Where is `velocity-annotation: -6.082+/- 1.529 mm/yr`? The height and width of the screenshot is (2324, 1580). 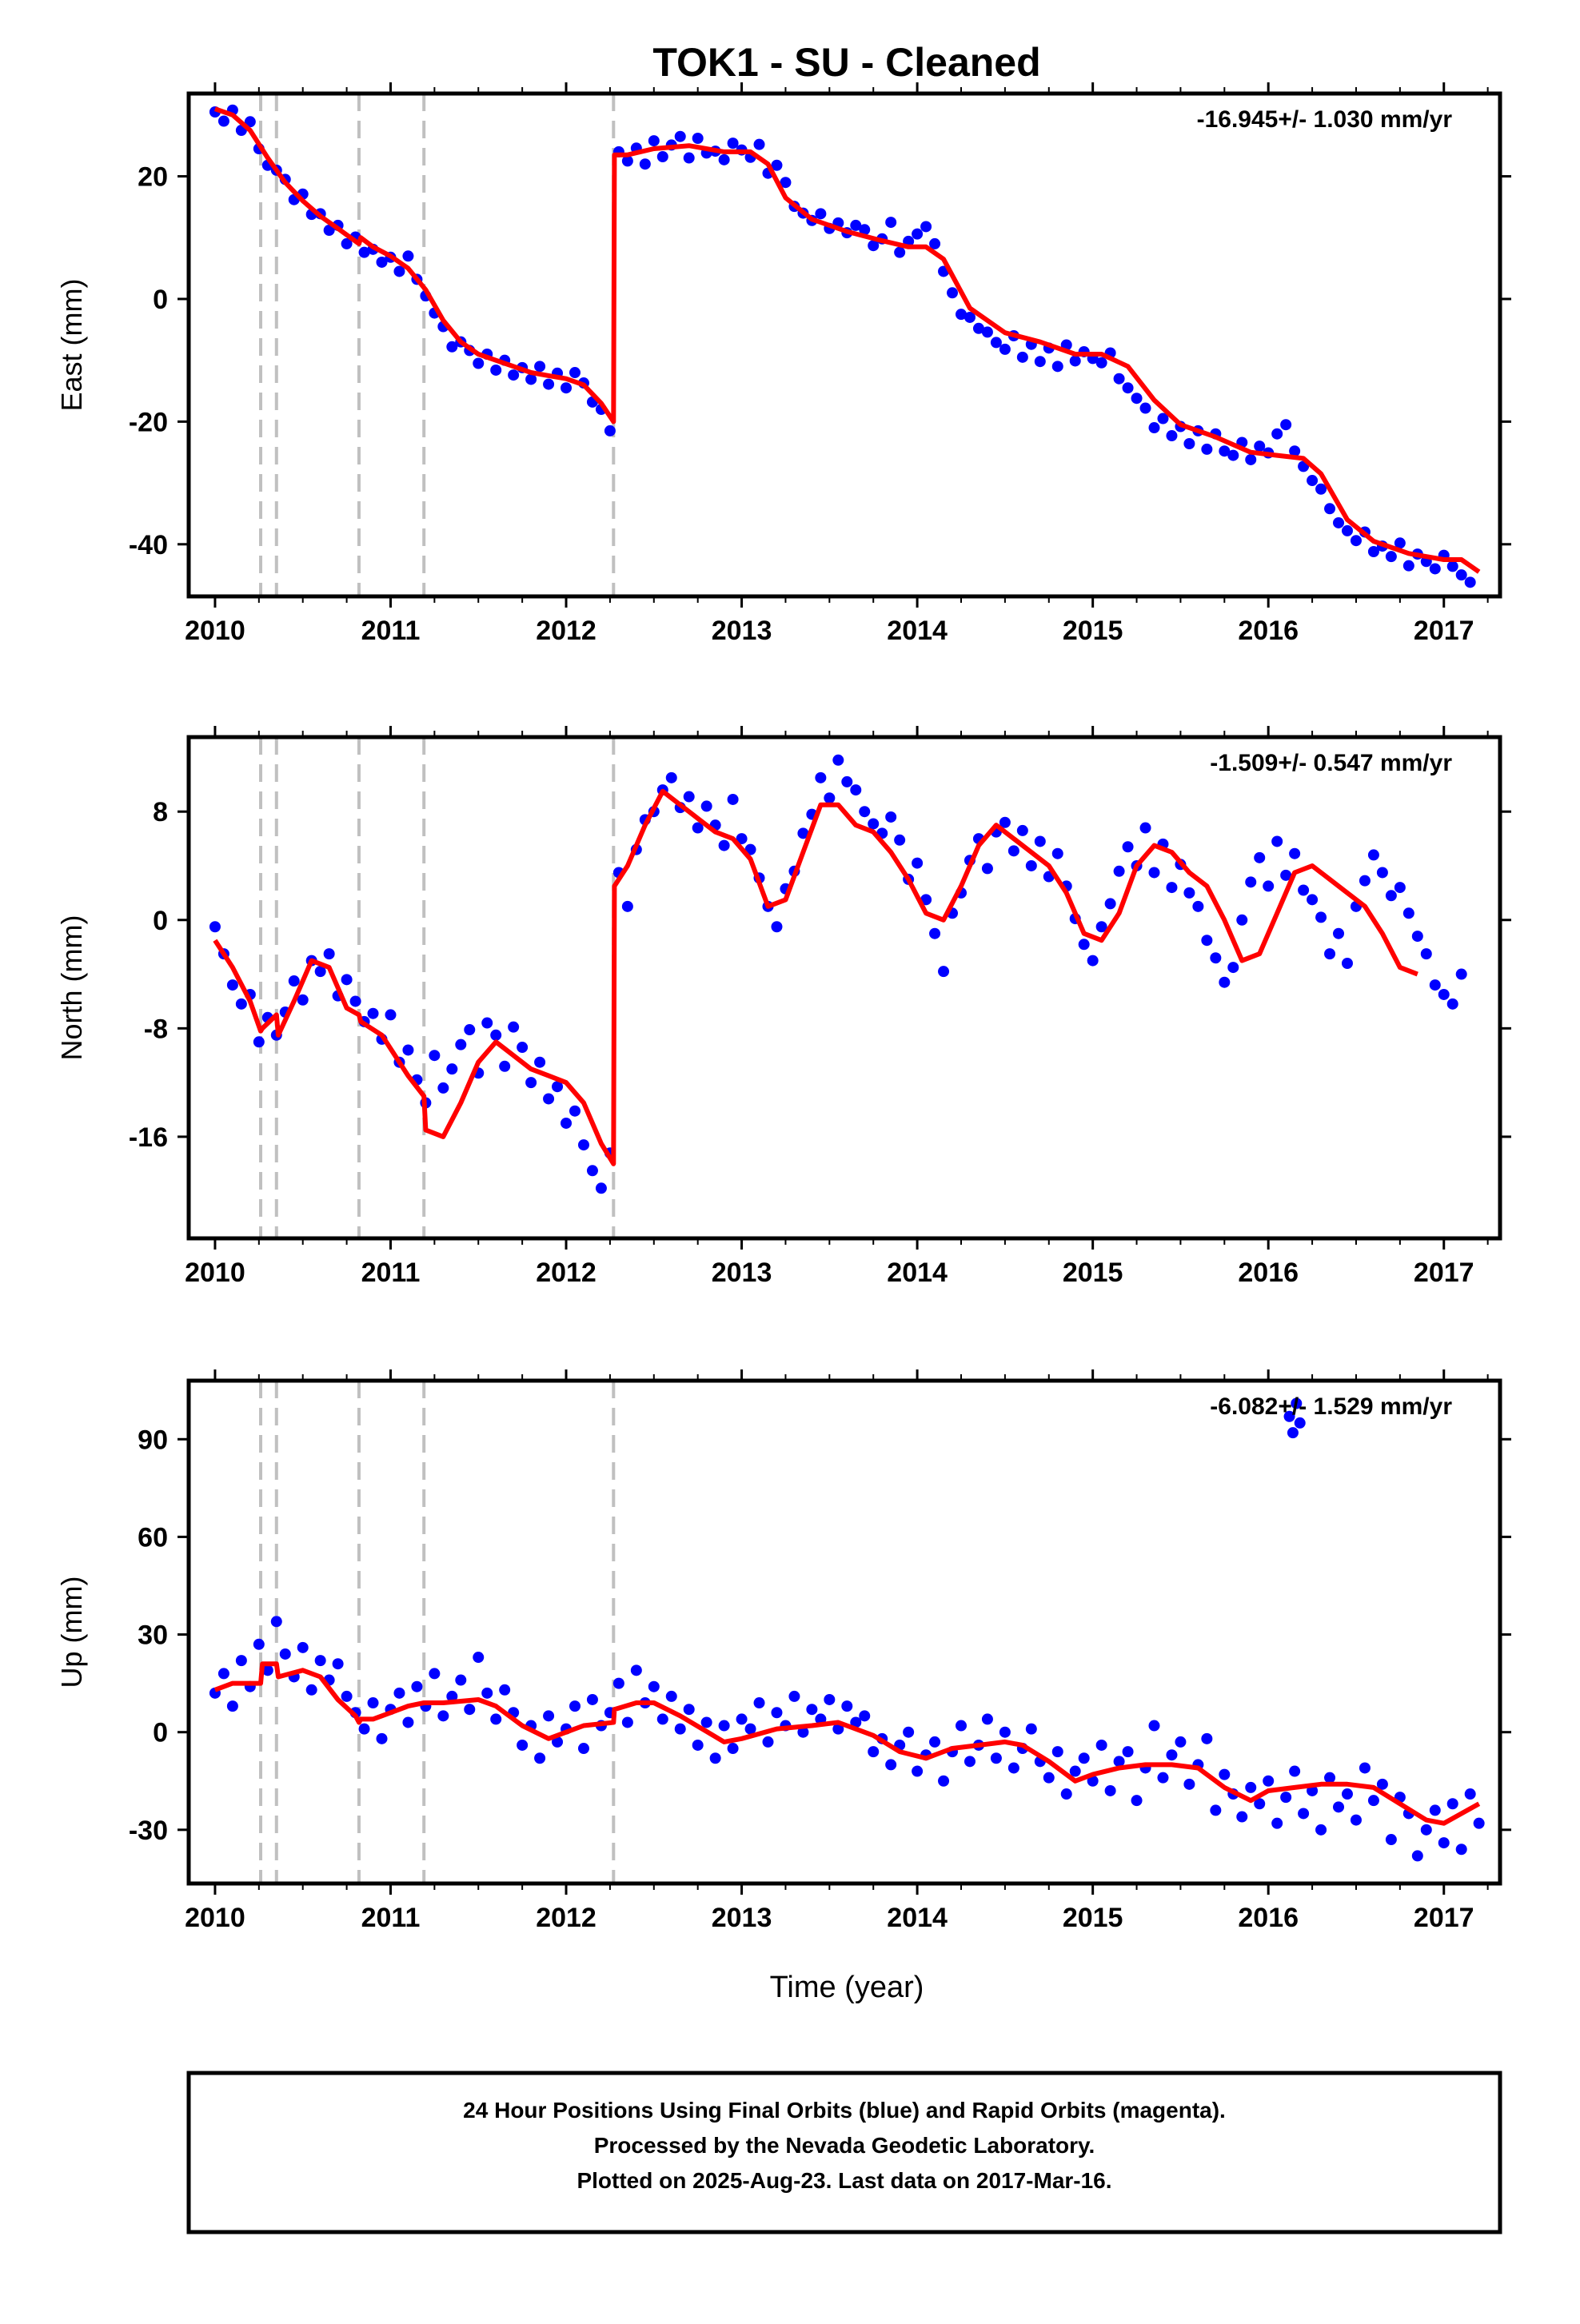 velocity-annotation: -6.082+/- 1.529 mm/yr is located at coordinates (1331, 1406).